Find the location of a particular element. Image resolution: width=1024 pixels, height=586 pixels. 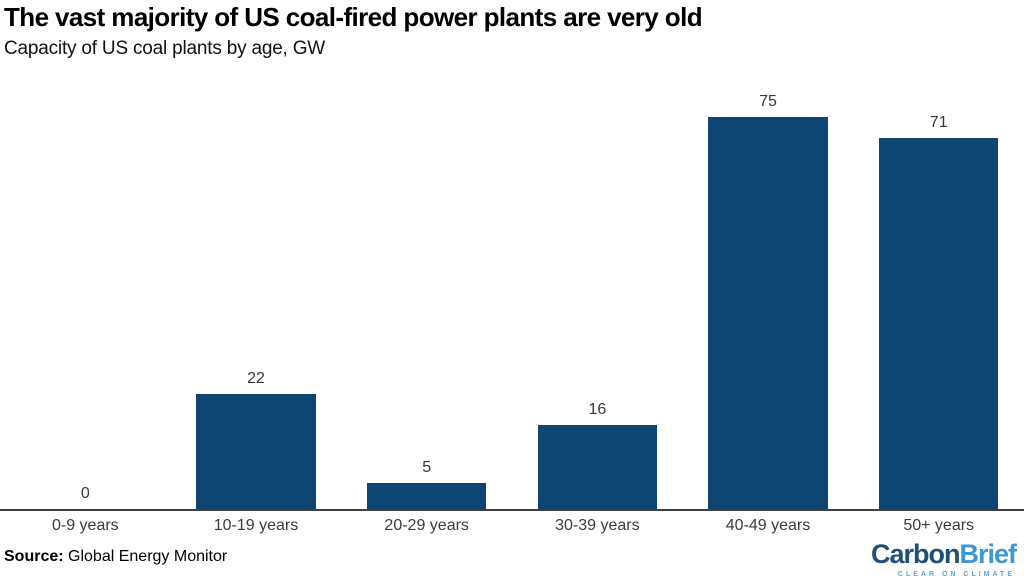

logo-carbon-text: Carbon is located at coordinates (915, 554).